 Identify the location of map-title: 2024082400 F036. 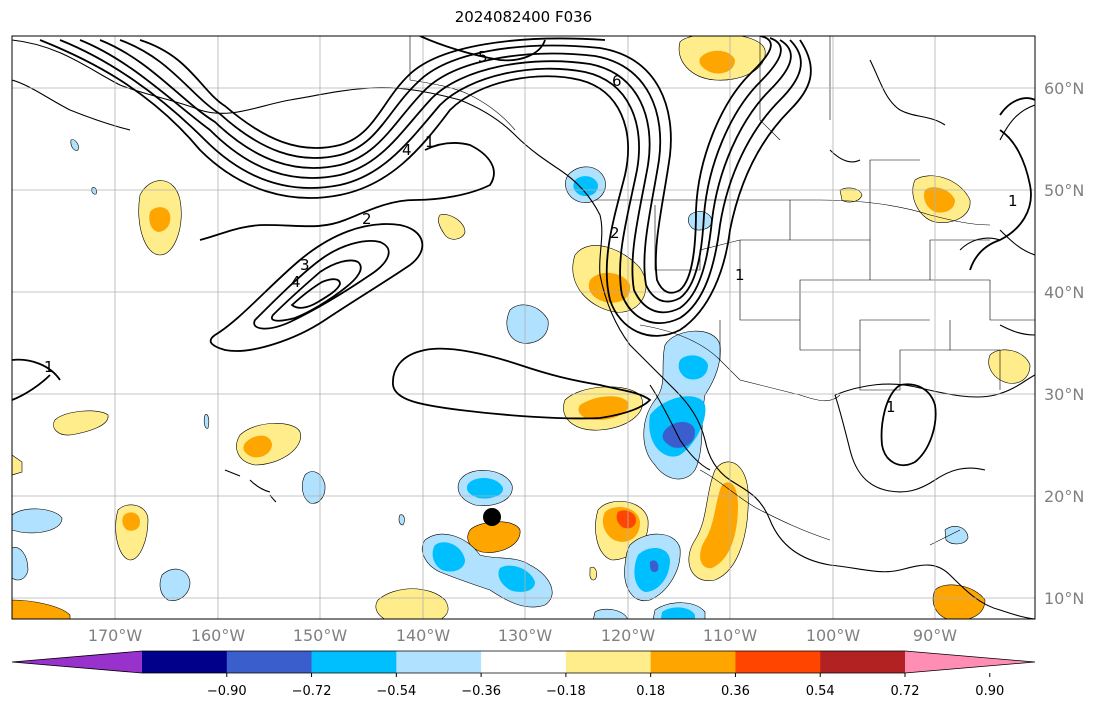
(523, 17).